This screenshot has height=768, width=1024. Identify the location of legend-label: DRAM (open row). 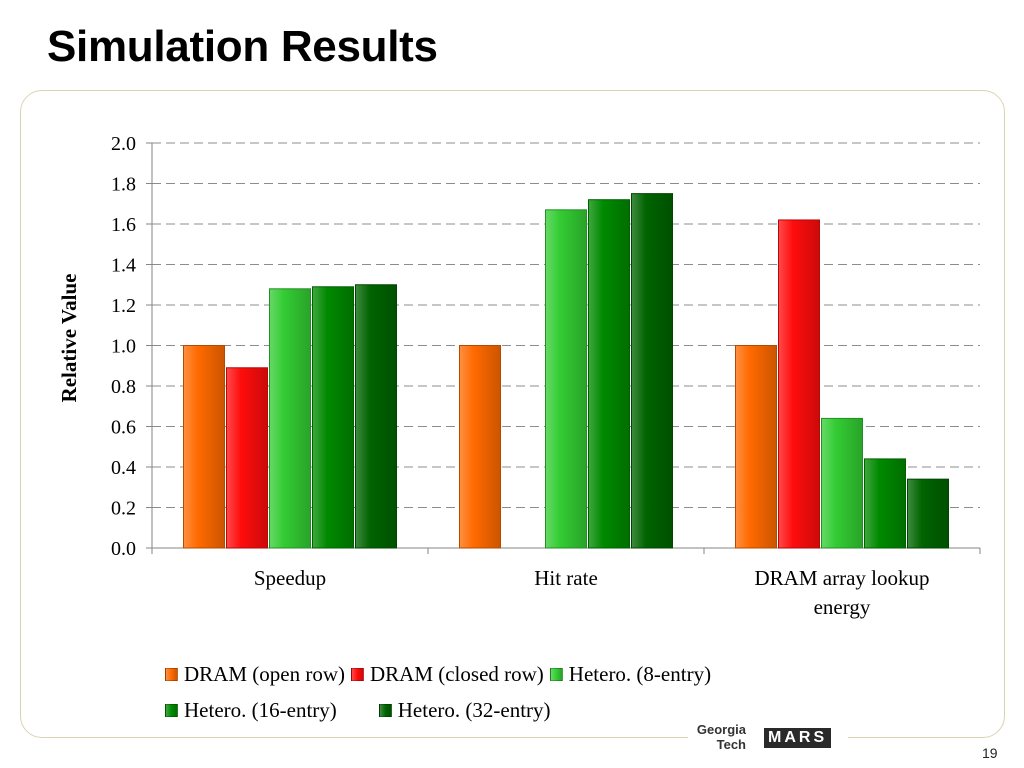
(264, 673).